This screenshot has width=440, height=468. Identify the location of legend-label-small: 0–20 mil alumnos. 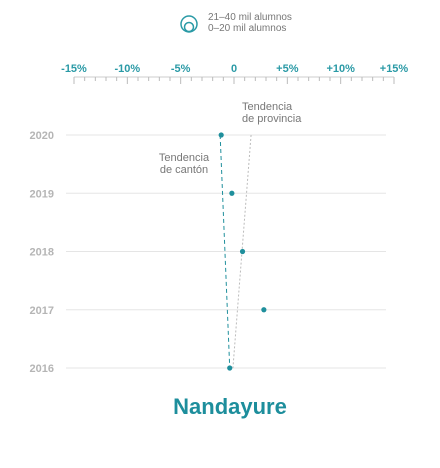
(247, 28).